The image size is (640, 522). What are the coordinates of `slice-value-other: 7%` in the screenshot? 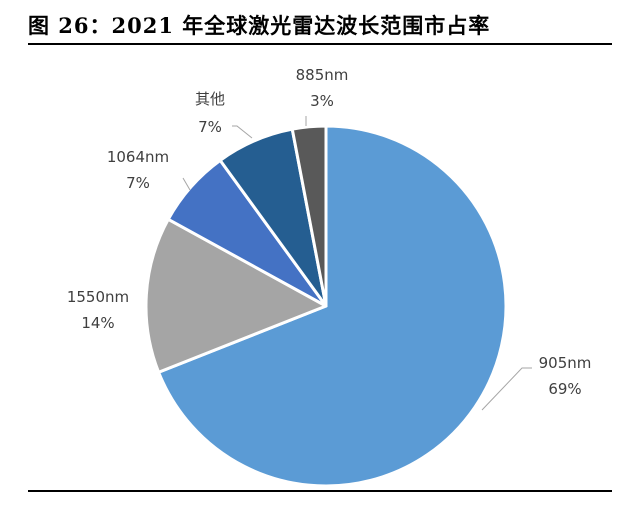 It's located at (210, 127).